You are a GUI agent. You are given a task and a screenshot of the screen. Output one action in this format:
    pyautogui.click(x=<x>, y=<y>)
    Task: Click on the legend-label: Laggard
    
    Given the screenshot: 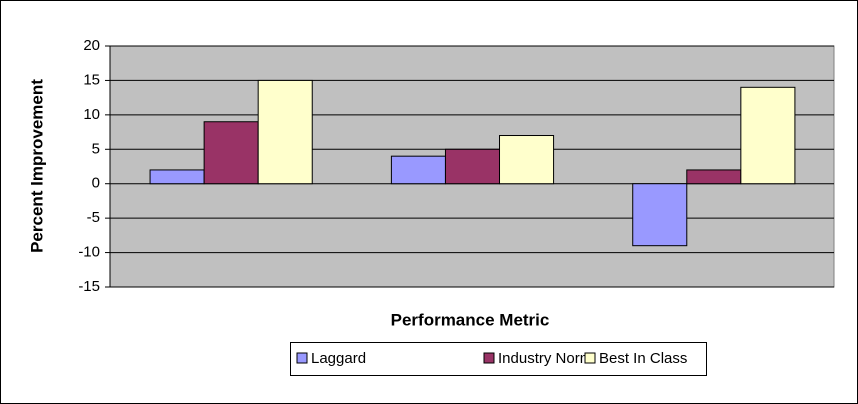 What is the action you would take?
    pyautogui.click(x=338, y=358)
    